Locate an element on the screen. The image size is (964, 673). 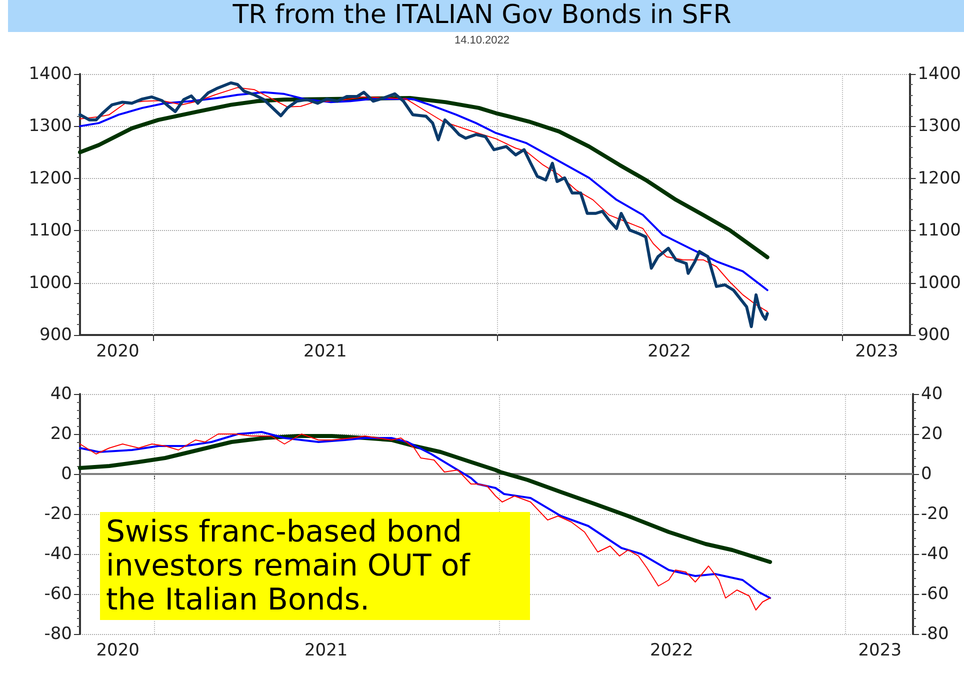
y-tick-label: -20 is located at coordinates (58, 514).